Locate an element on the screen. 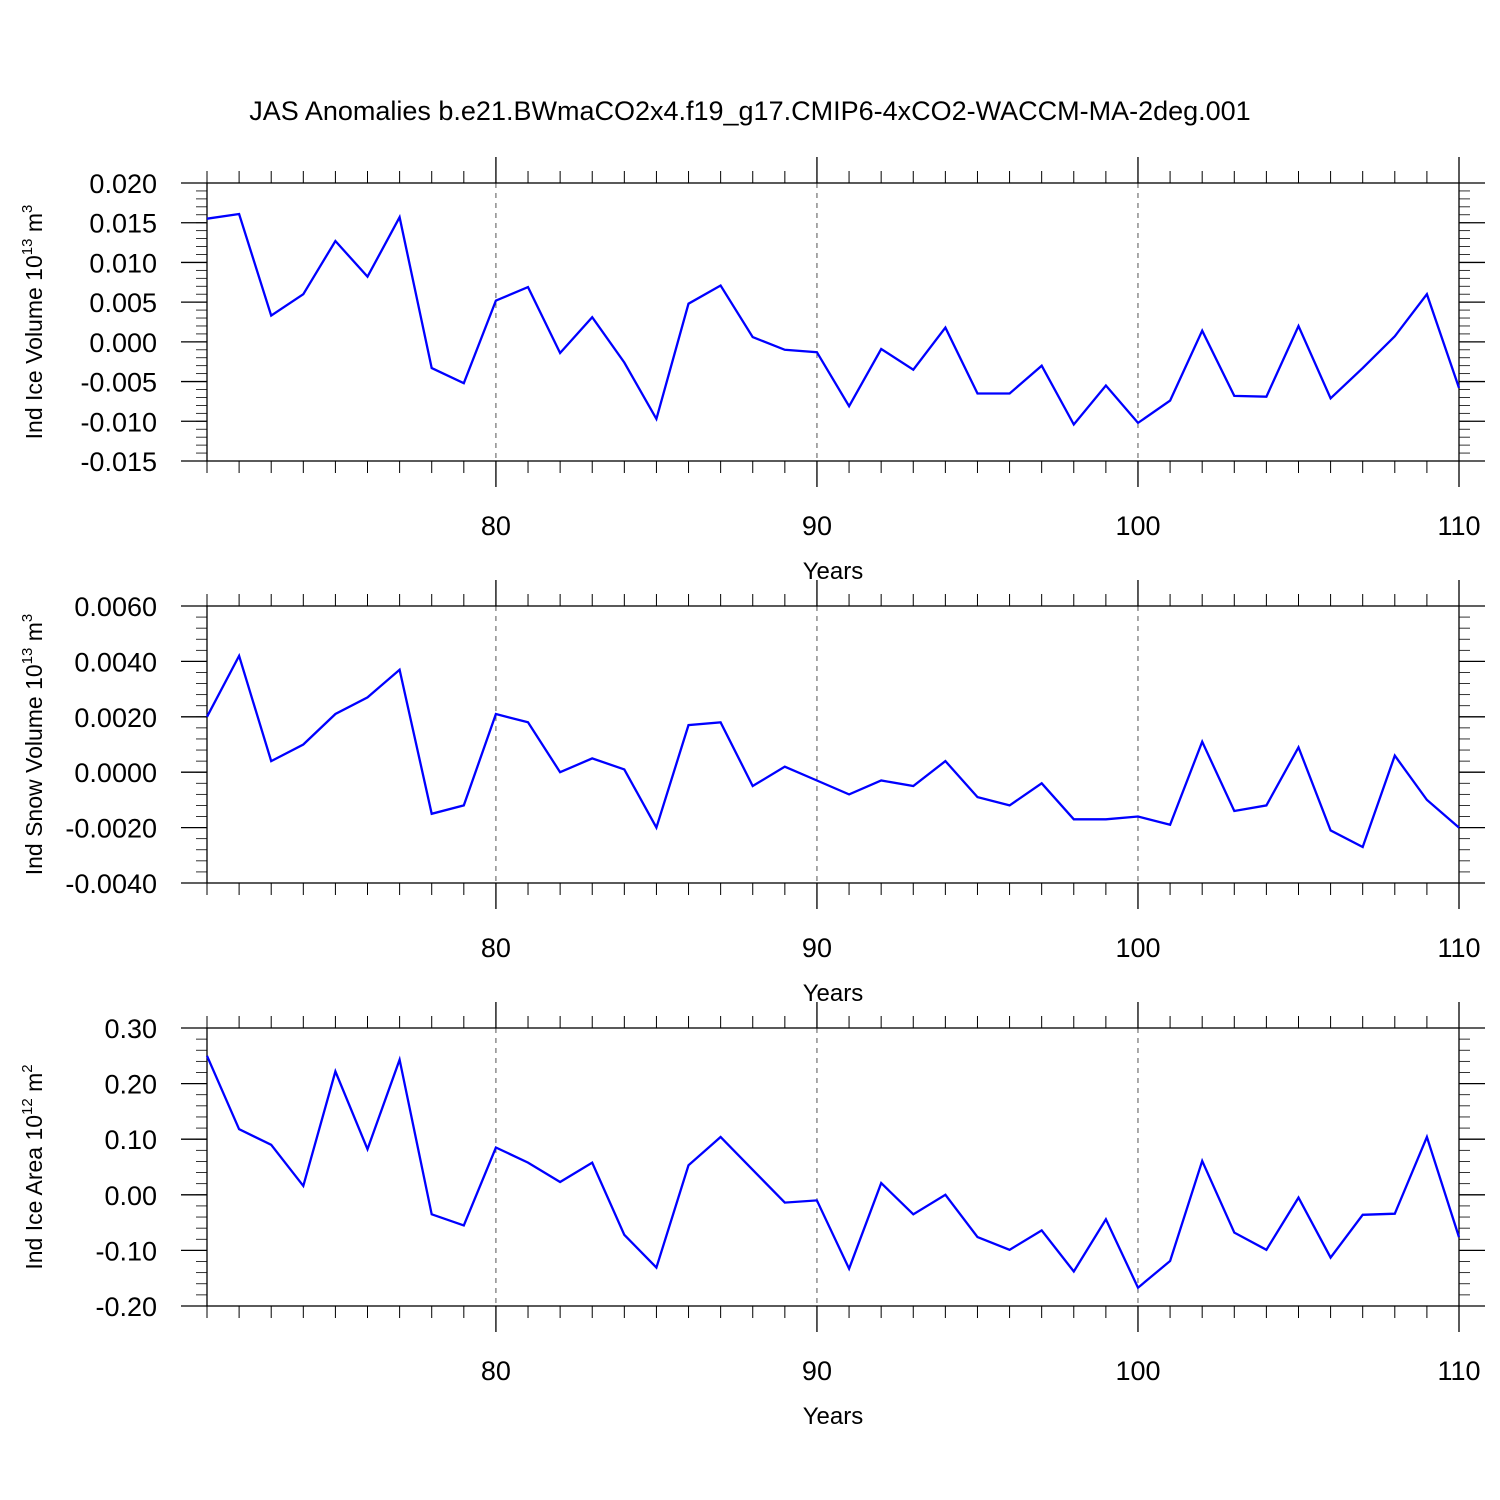 The height and width of the screenshot is (1500, 1500). y-tick-label: 0.000 is located at coordinates (123, 343).